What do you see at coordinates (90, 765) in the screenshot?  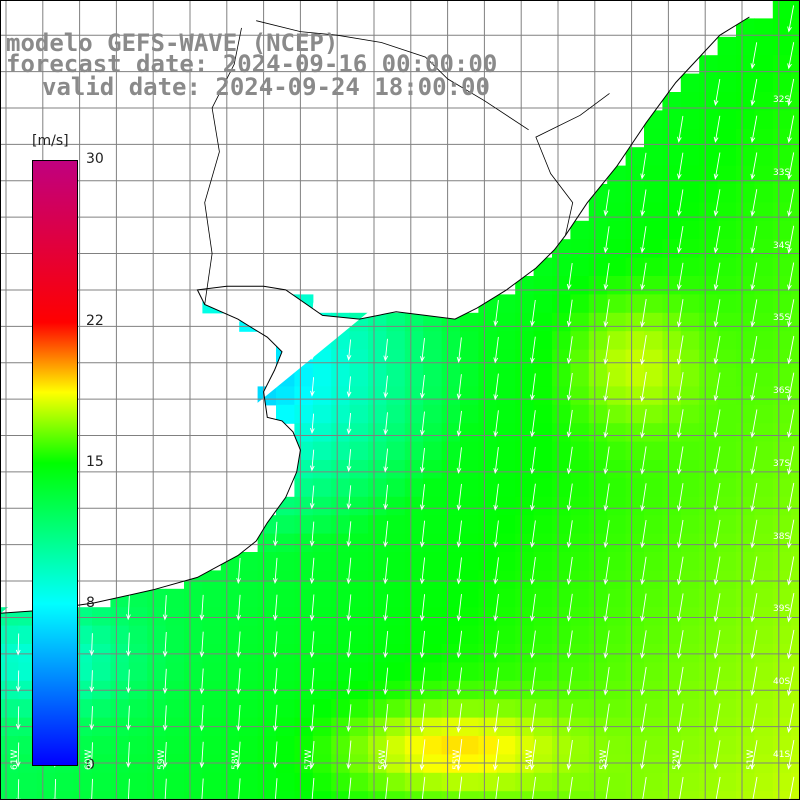 I see `colorbar-tick-label: 0` at bounding box center [90, 765].